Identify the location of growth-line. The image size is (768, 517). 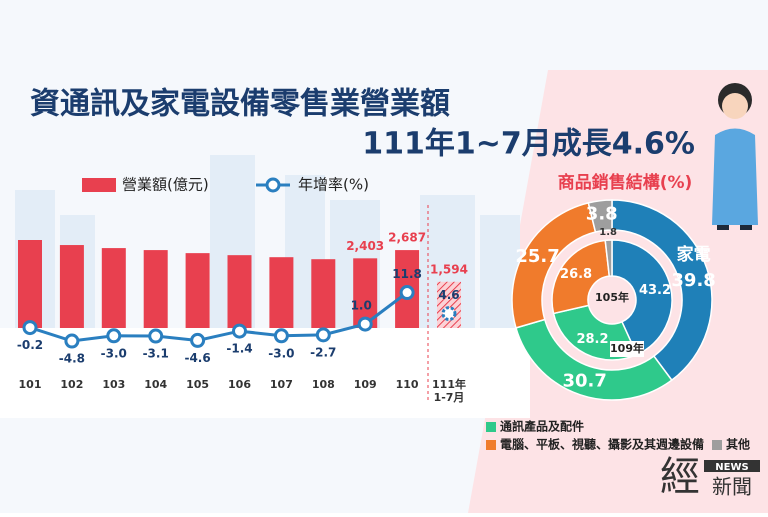
(219, 317).